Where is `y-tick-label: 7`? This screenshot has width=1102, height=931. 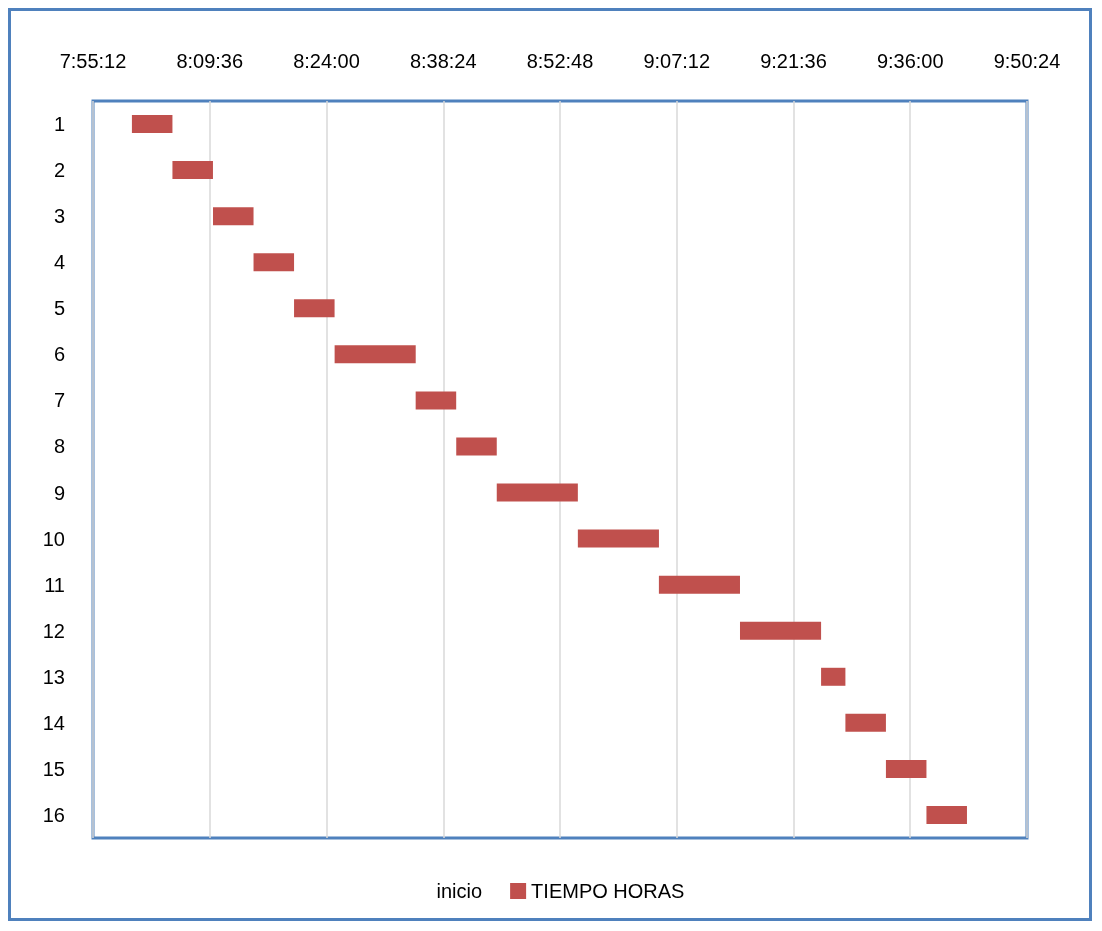 y-tick-label: 7 is located at coordinates (59, 400).